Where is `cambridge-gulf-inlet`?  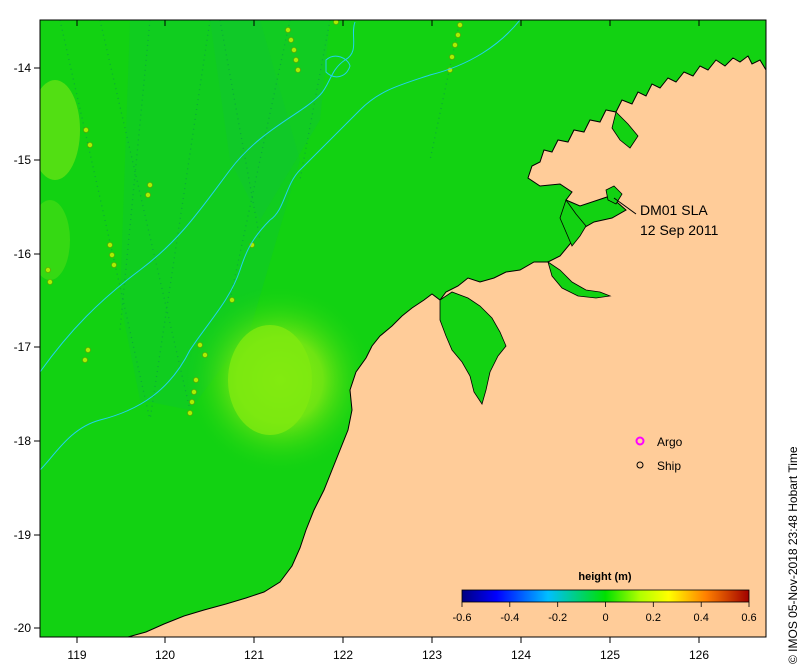 cambridge-gulf-inlet is located at coordinates (625, 130).